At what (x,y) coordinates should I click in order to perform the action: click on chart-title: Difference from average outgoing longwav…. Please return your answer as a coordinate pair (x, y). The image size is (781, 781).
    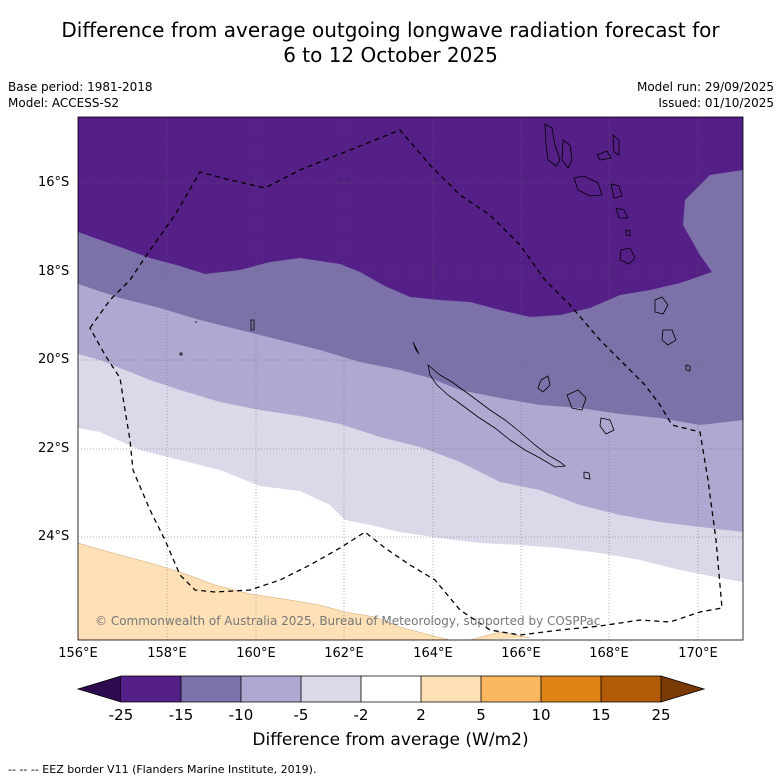
    Looking at the image, I should click on (390, 43).